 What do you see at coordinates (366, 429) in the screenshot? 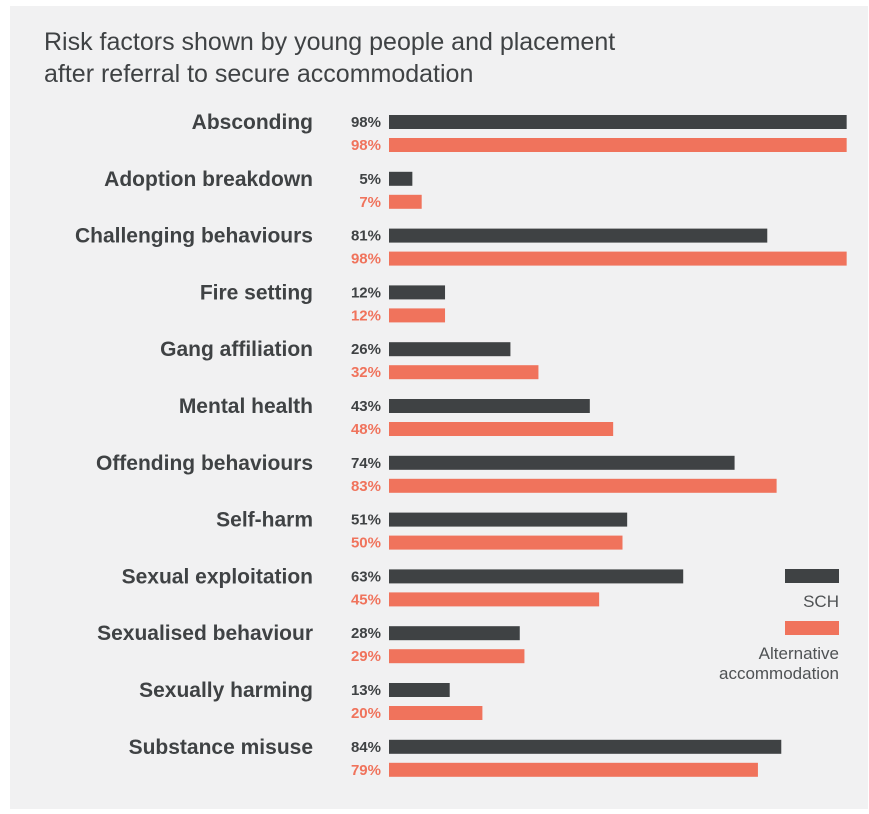
I see `value-label-alternative-accommodation-mental-health: 48%` at bounding box center [366, 429].